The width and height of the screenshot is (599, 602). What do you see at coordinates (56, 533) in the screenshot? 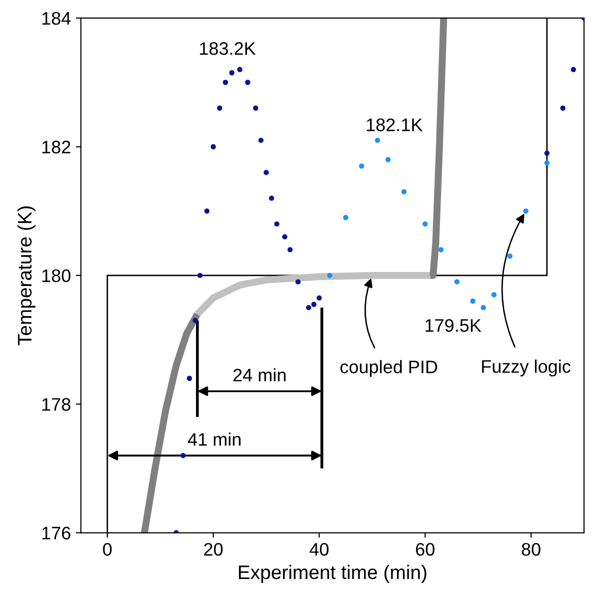
I see `y-tick-label: 176` at bounding box center [56, 533].